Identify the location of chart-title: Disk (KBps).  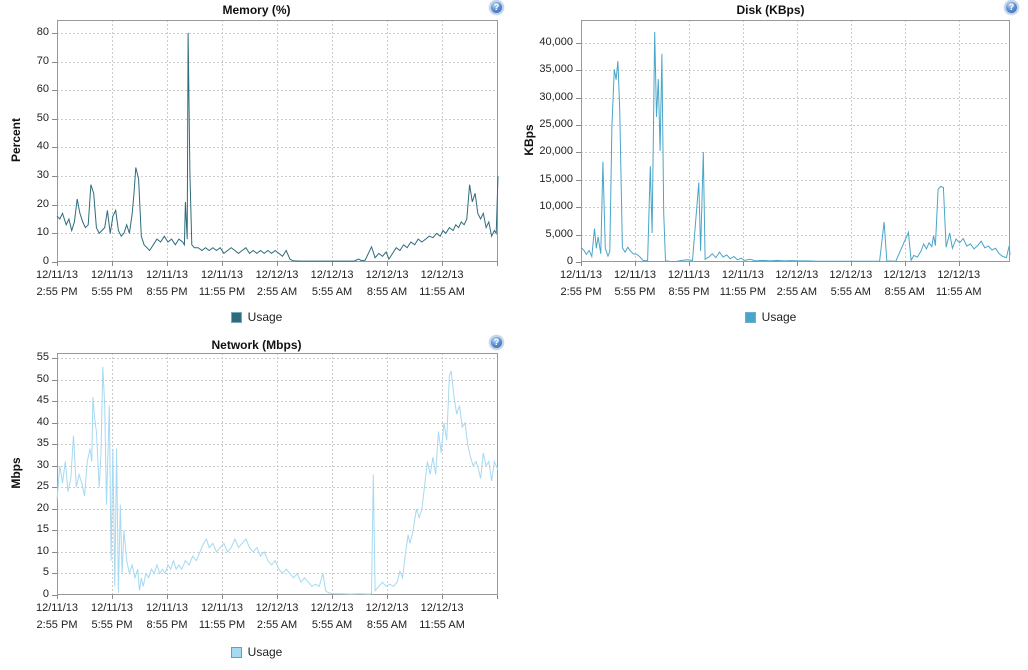
(770, 10).